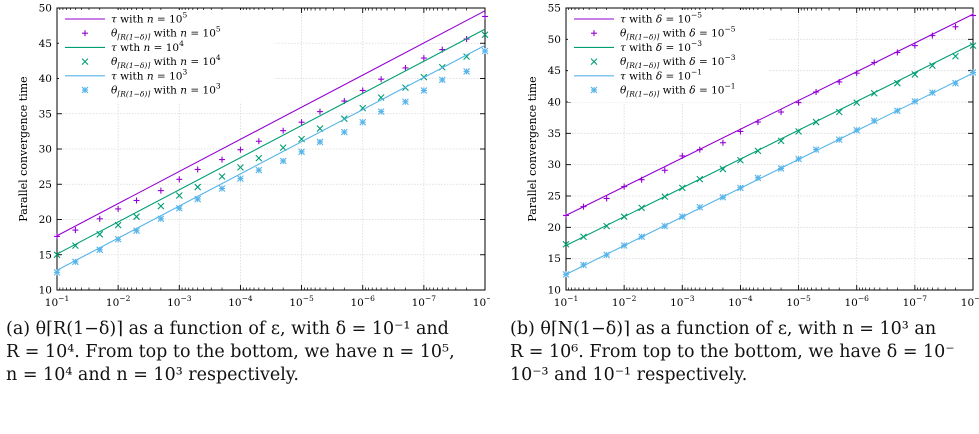  What do you see at coordinates (301, 301) in the screenshot?
I see `a-x-tick-label-4: 10⁻⁵` at bounding box center [301, 301].